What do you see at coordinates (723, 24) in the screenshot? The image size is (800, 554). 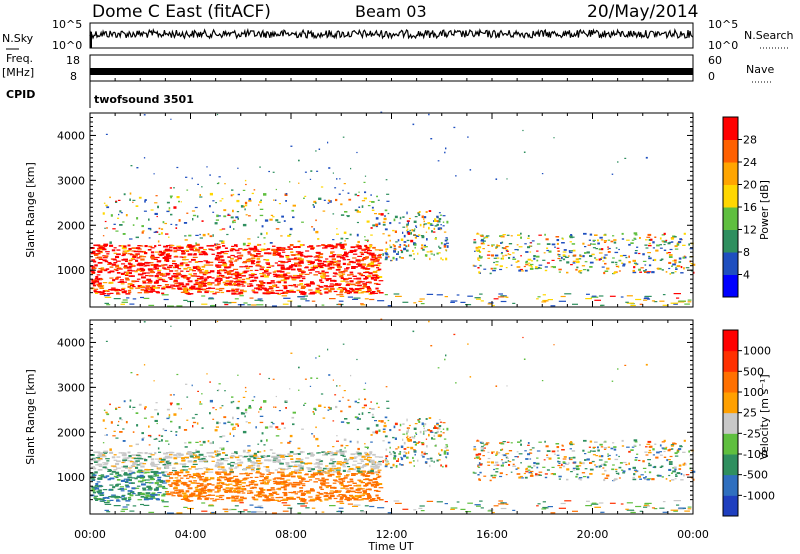 I see `nsearch-top-tick: 10^5` at bounding box center [723, 24].